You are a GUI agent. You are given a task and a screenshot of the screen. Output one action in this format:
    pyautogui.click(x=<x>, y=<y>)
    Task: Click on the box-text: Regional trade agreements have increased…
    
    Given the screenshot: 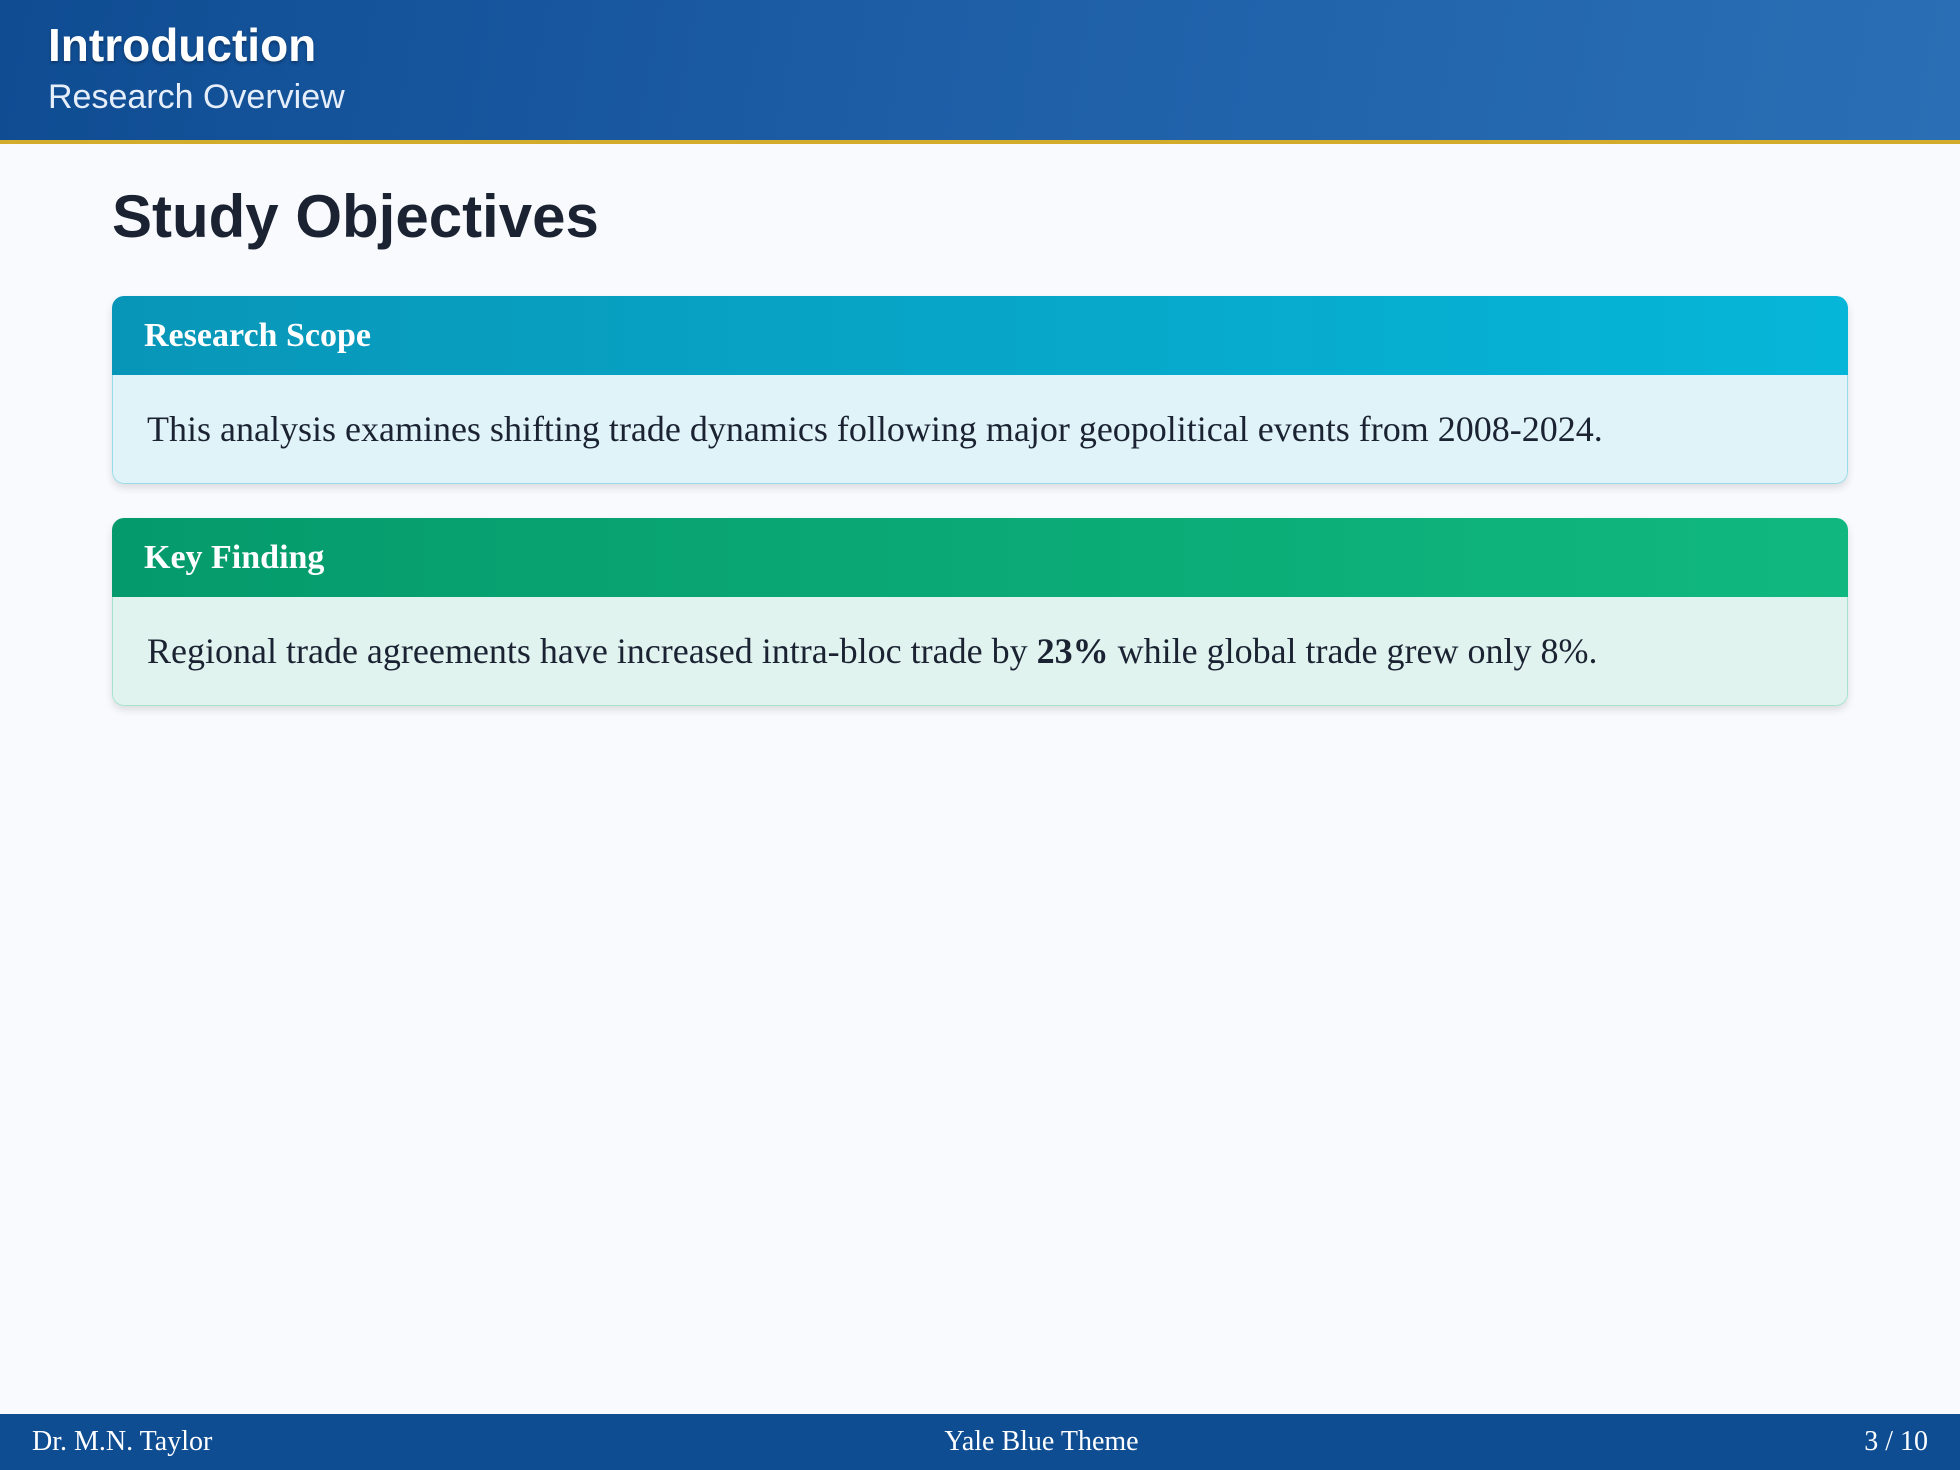 What is the action you would take?
    pyautogui.click(x=592, y=651)
    